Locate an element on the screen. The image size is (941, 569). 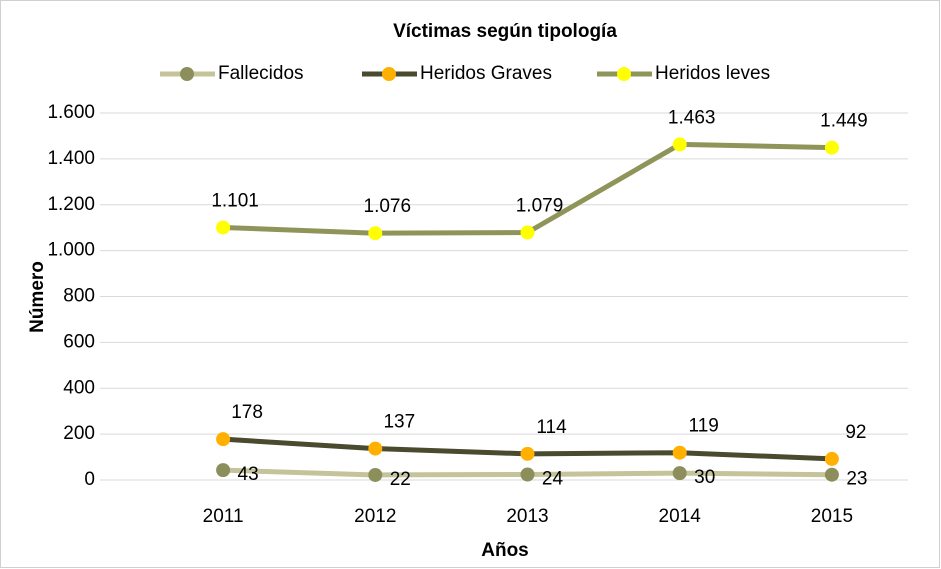
data-label: 1.449 is located at coordinates (844, 121).